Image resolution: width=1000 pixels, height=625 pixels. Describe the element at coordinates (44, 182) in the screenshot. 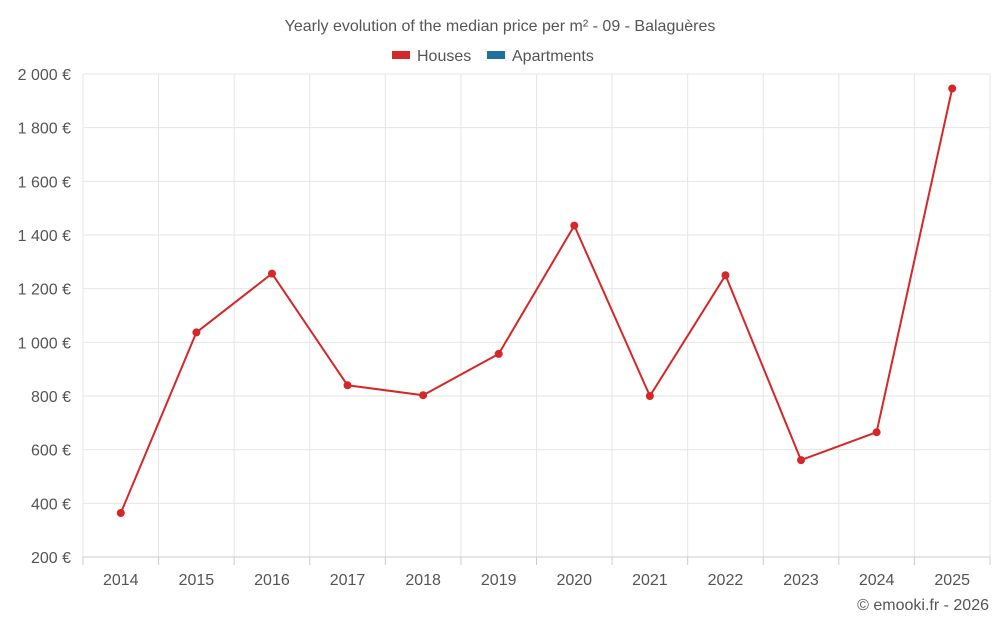

I see `y-tick-label: 1 600 €` at that location.